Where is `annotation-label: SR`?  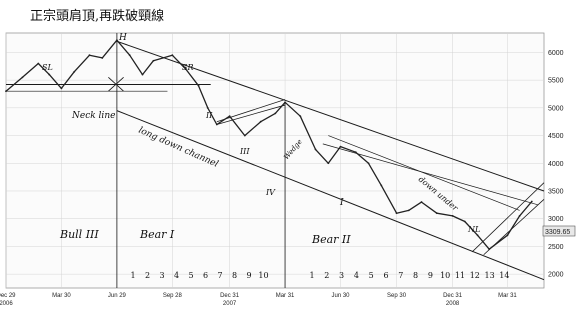 annotation-label: SR is located at coordinates (188, 67).